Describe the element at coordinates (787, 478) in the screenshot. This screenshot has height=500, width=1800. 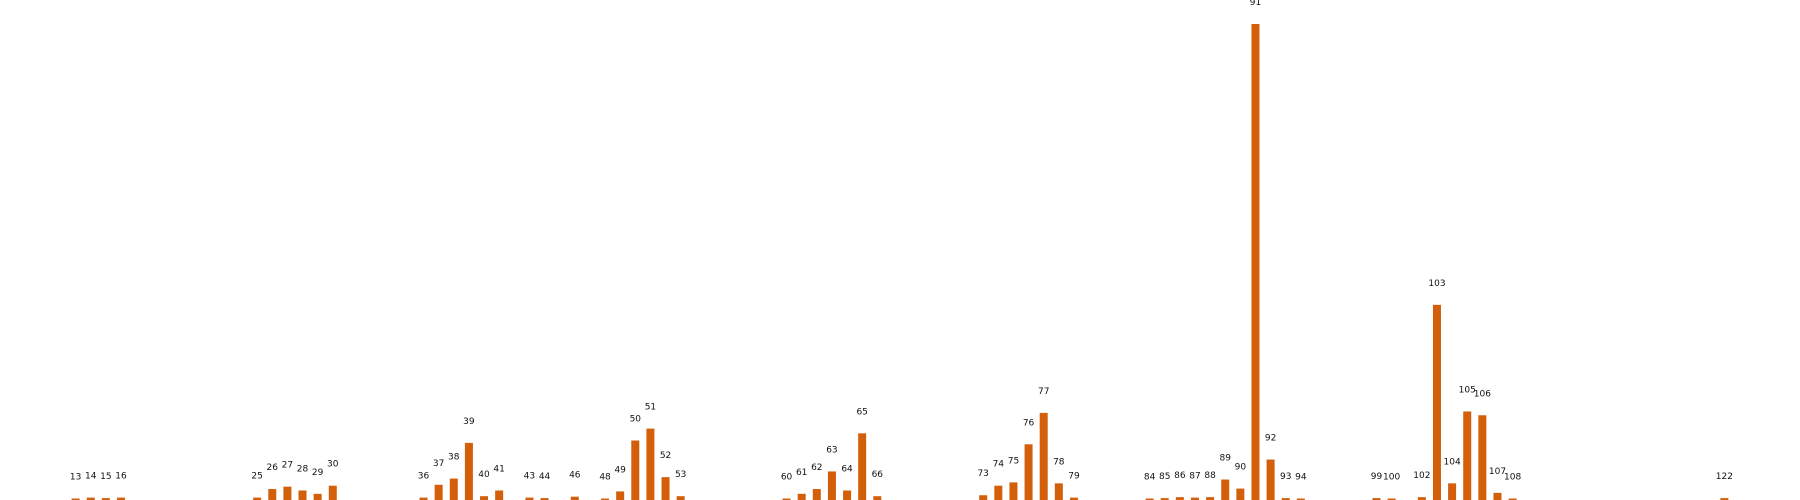
I see `bar-label-60: 60` at that location.